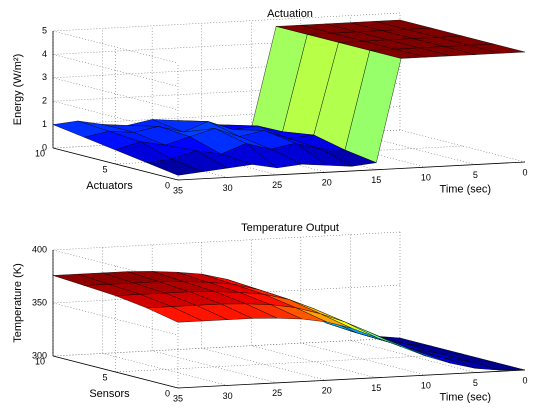 The width and height of the screenshot is (546, 419). I want to click on z-axis-label: Energy (W/m²), so click(18, 90).